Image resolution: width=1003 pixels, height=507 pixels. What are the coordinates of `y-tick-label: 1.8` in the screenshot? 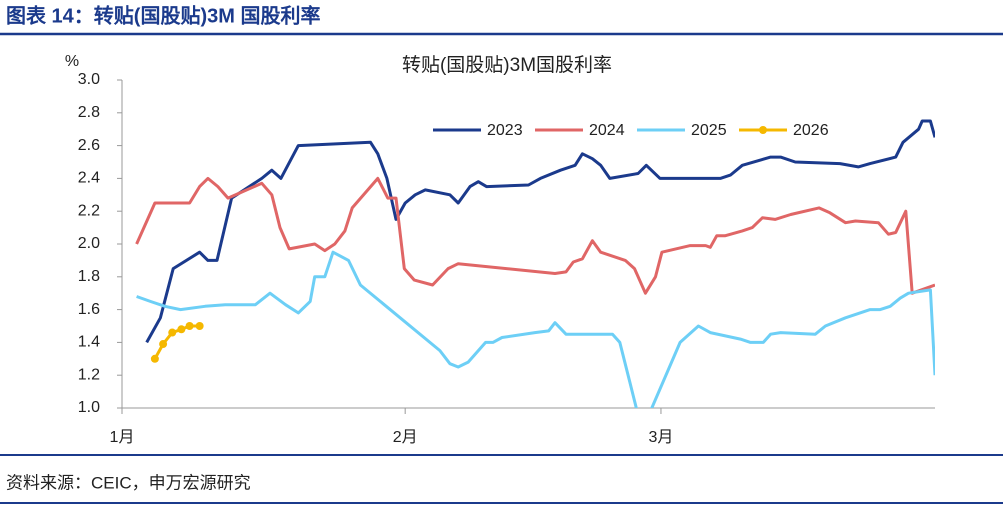 It's located at (89, 276).